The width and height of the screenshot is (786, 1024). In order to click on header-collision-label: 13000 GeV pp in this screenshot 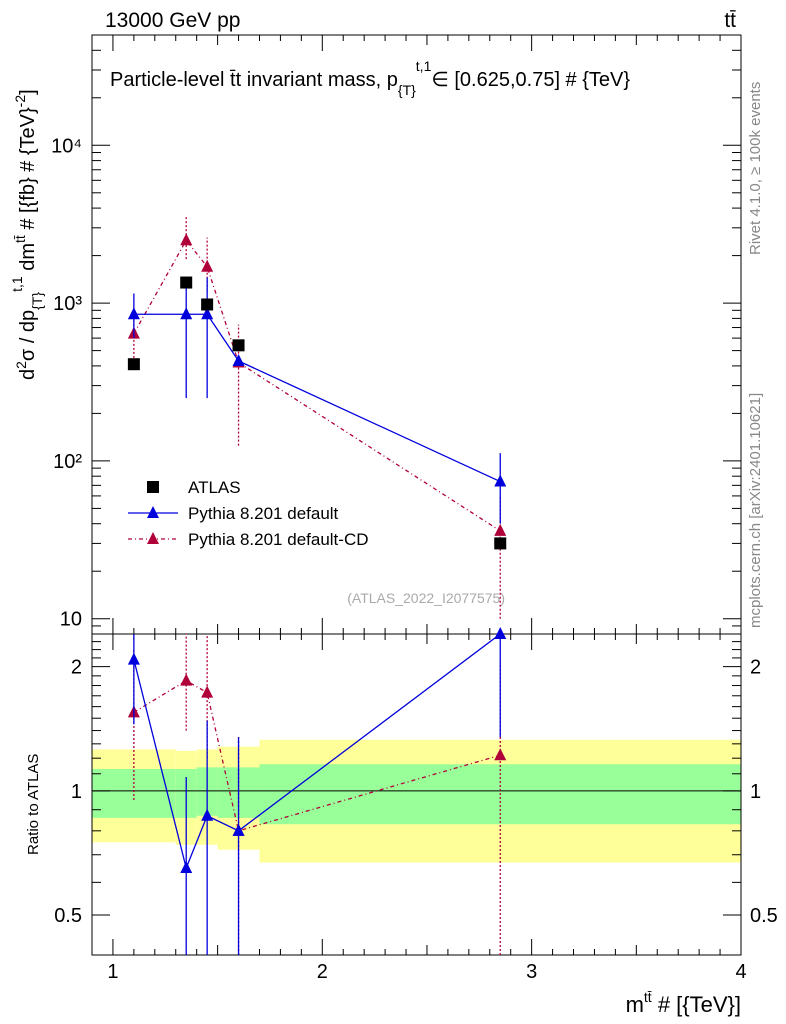, I will do `click(172, 20)`.